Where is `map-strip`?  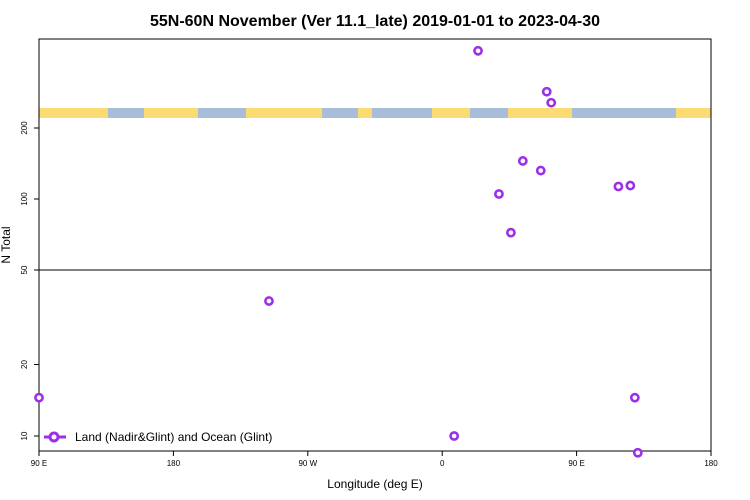 map-strip is located at coordinates (375, 113).